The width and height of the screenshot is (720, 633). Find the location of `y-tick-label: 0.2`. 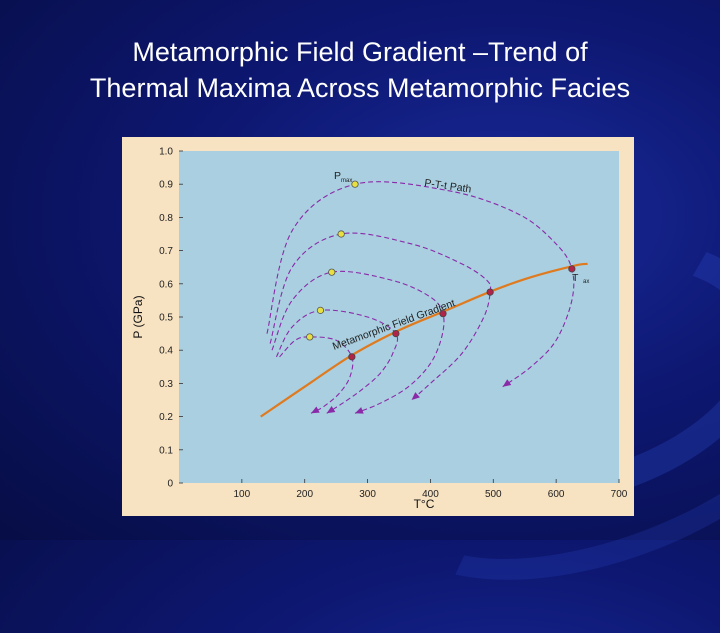

y-tick-label: 0.2 is located at coordinates (166, 417).